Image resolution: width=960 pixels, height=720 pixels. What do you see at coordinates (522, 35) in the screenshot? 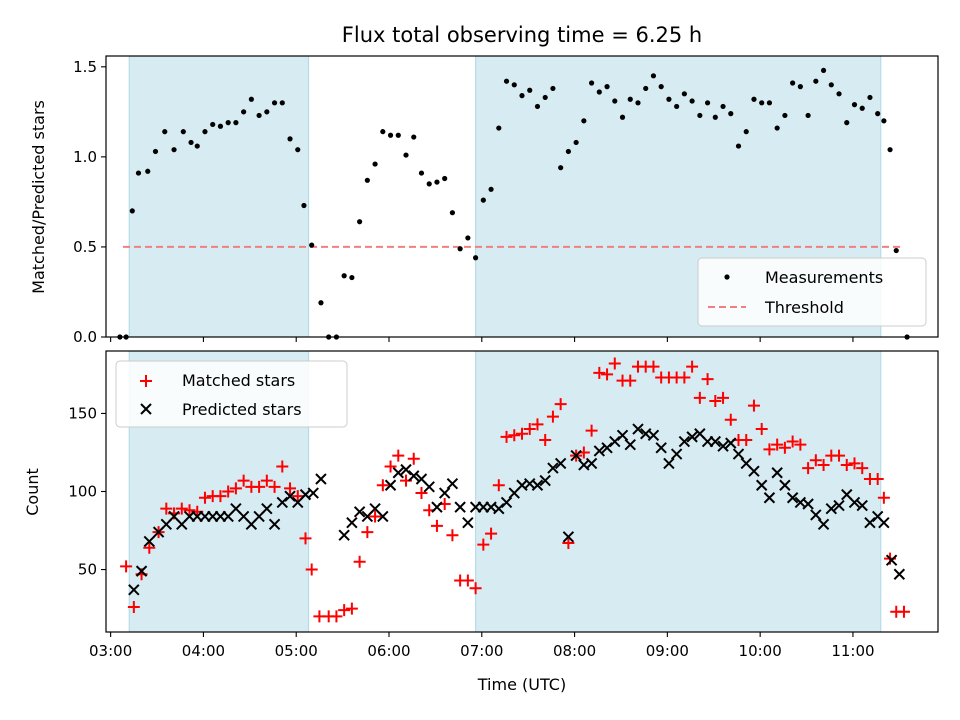
I see `top-chart-title: Flux total observing time = 6.25 h` at bounding box center [522, 35].